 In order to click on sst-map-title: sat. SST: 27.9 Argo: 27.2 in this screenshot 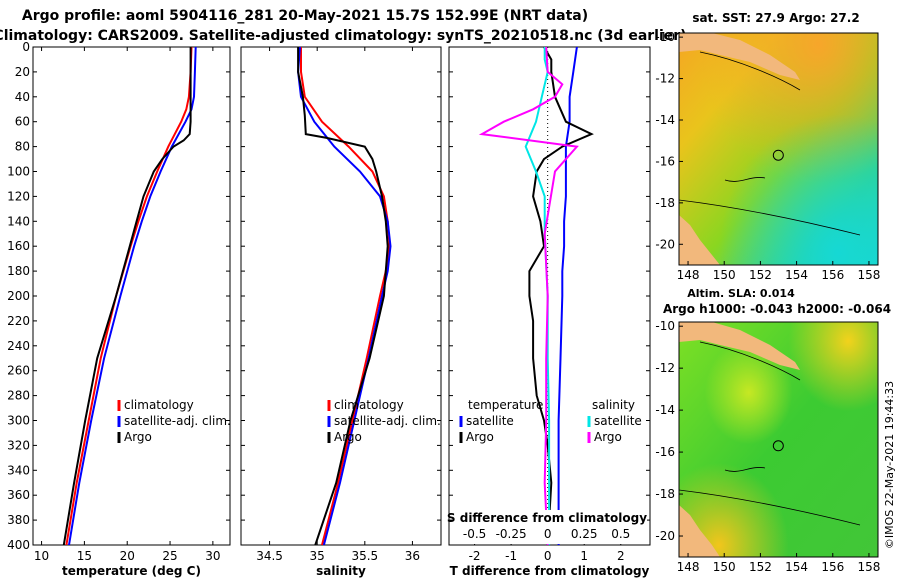, I will do `click(775, 18)`.